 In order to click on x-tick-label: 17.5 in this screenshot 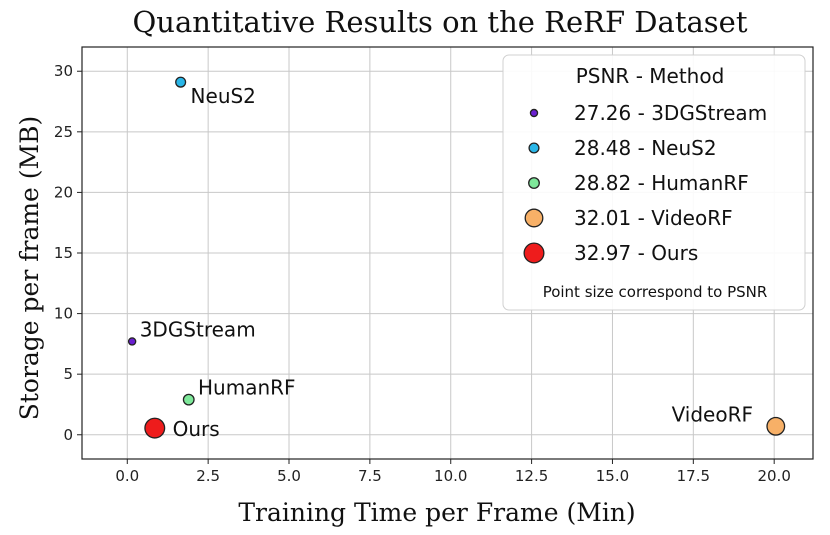, I will do `click(693, 476)`.